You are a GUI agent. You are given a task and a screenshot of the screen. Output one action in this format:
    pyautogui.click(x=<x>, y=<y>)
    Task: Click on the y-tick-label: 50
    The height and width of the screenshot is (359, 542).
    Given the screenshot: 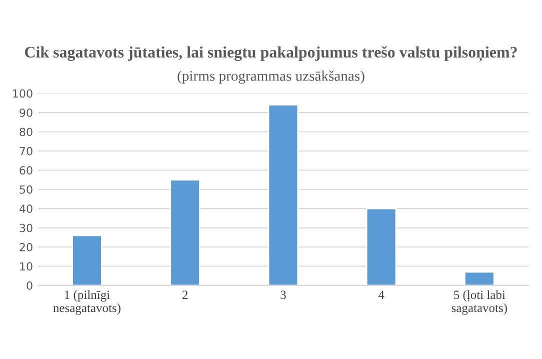 What is the action you would take?
    pyautogui.click(x=26, y=189)
    